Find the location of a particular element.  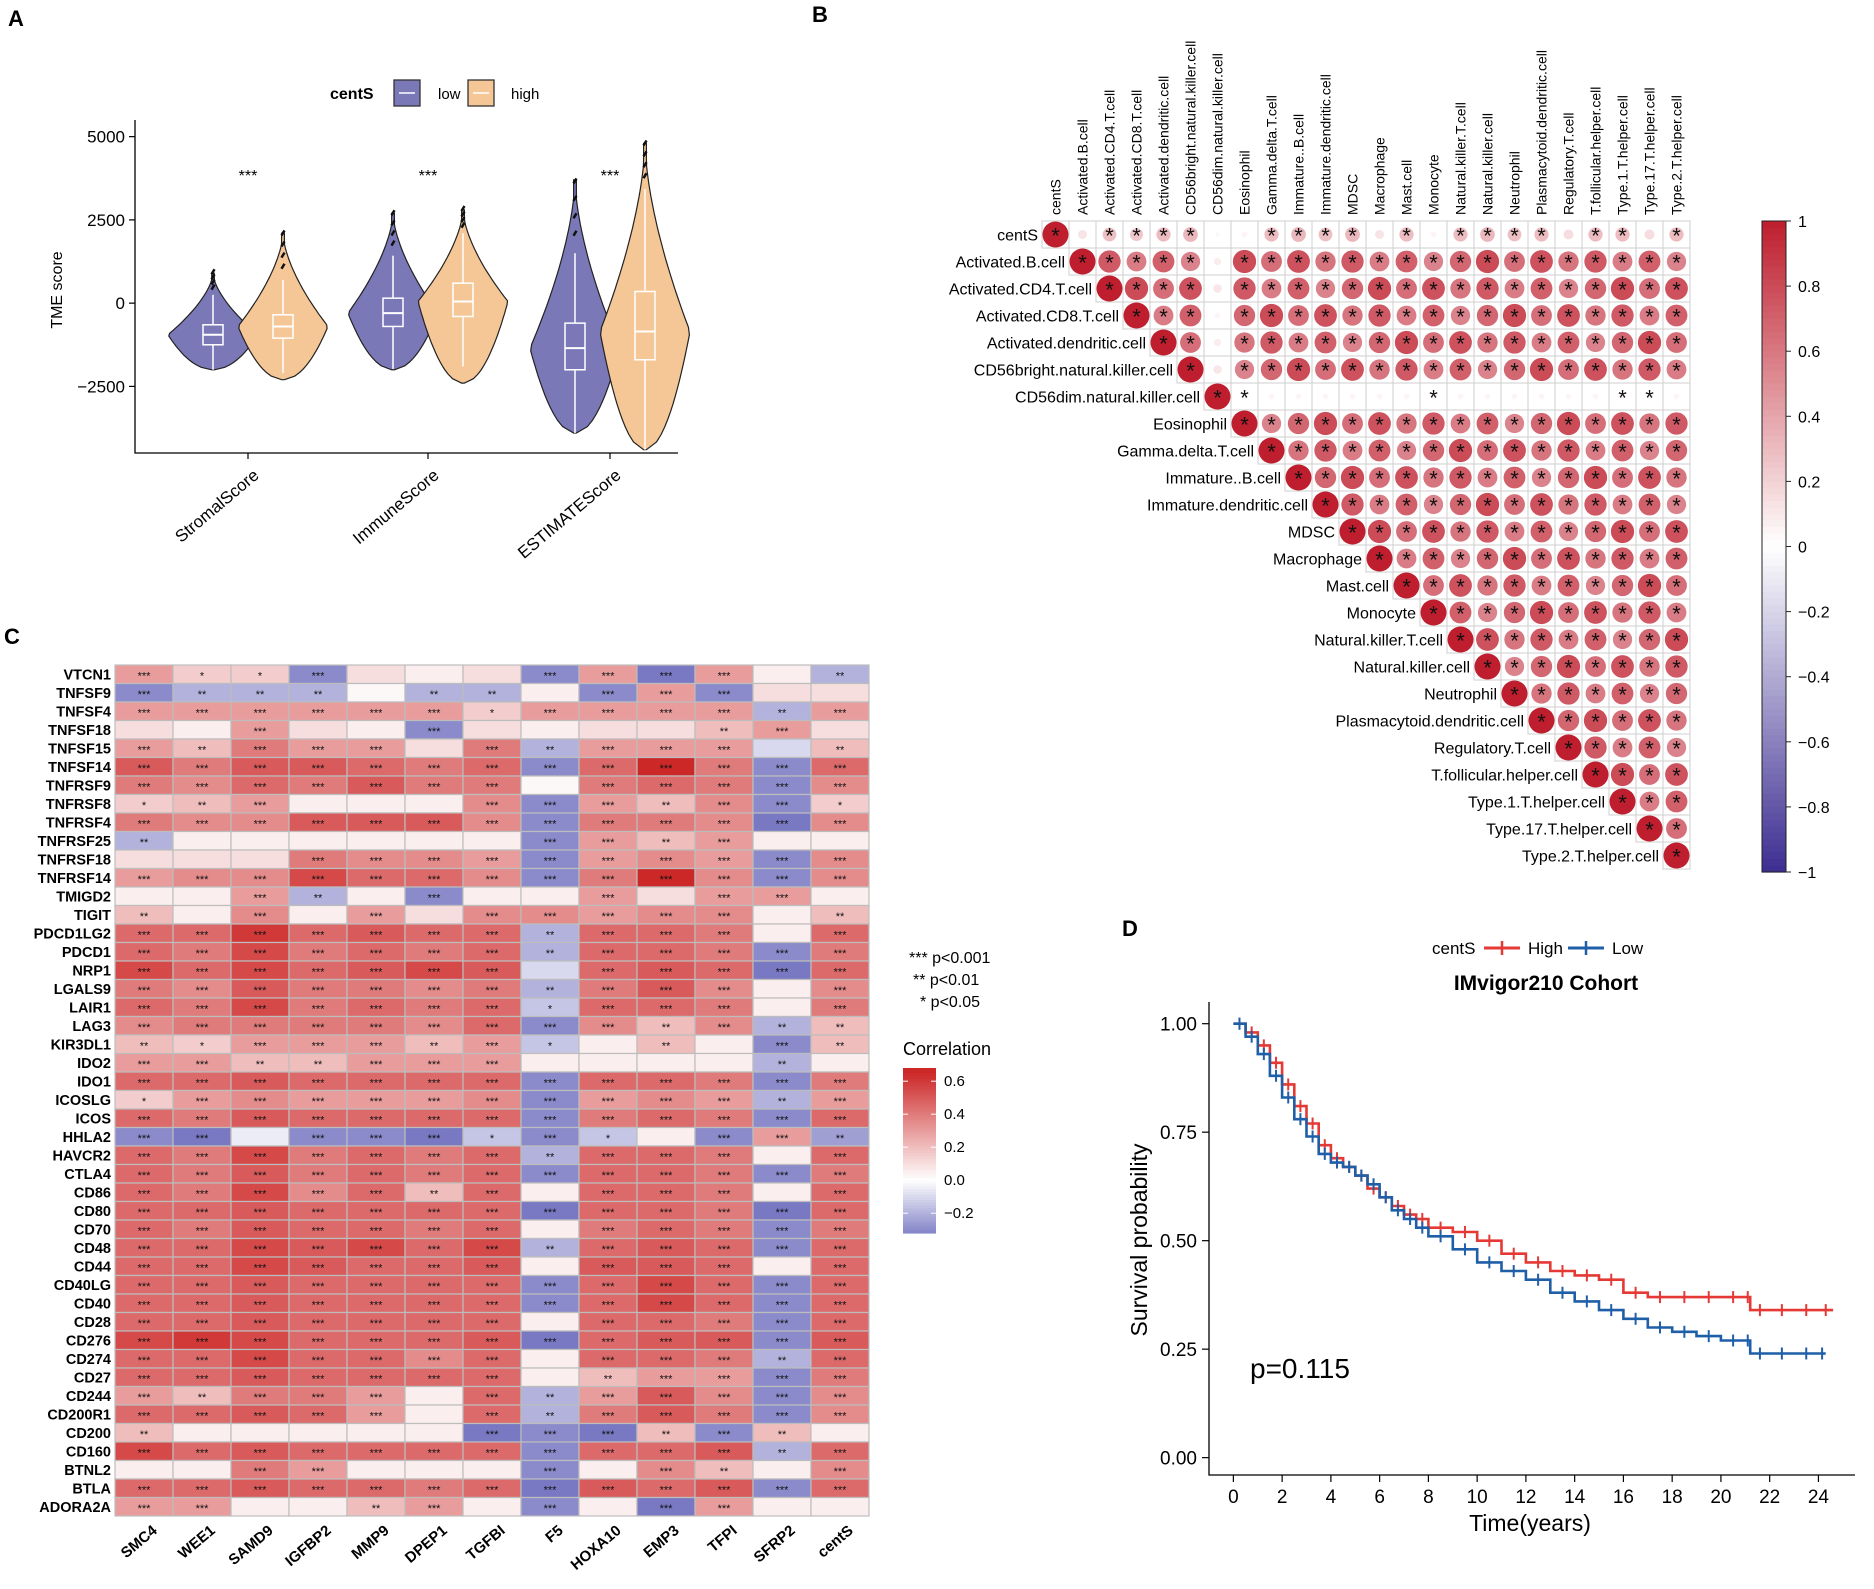

legend-label-d: High is located at coordinates (1545, 948).